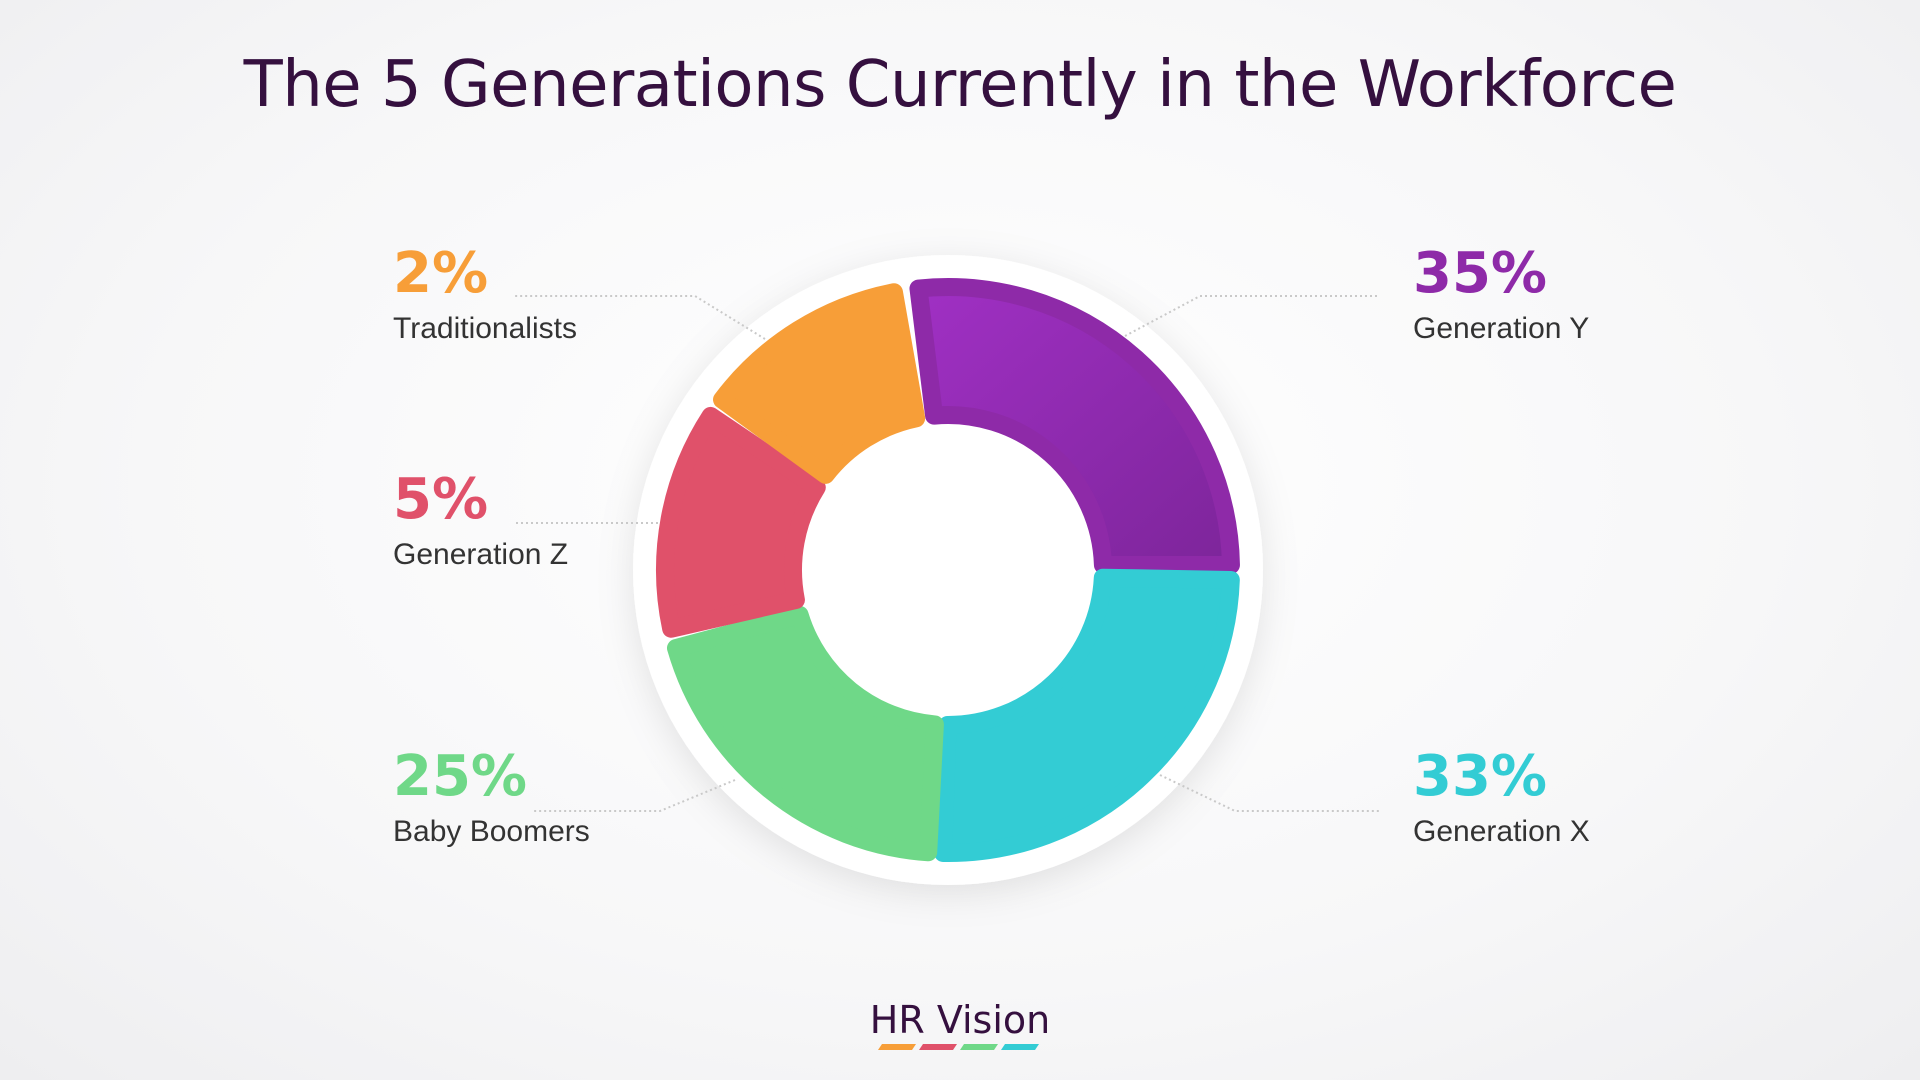 The width and height of the screenshot is (1920, 1080). I want to click on name-generation-x: Generation X, so click(1501, 831).